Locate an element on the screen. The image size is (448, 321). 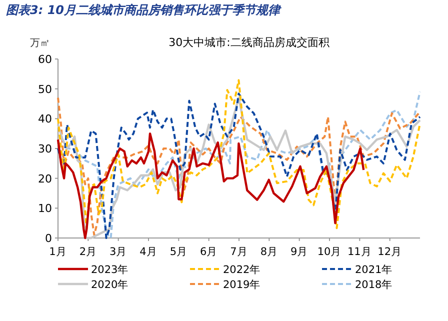
legend-label: 2021年 is located at coordinates (374, 270).